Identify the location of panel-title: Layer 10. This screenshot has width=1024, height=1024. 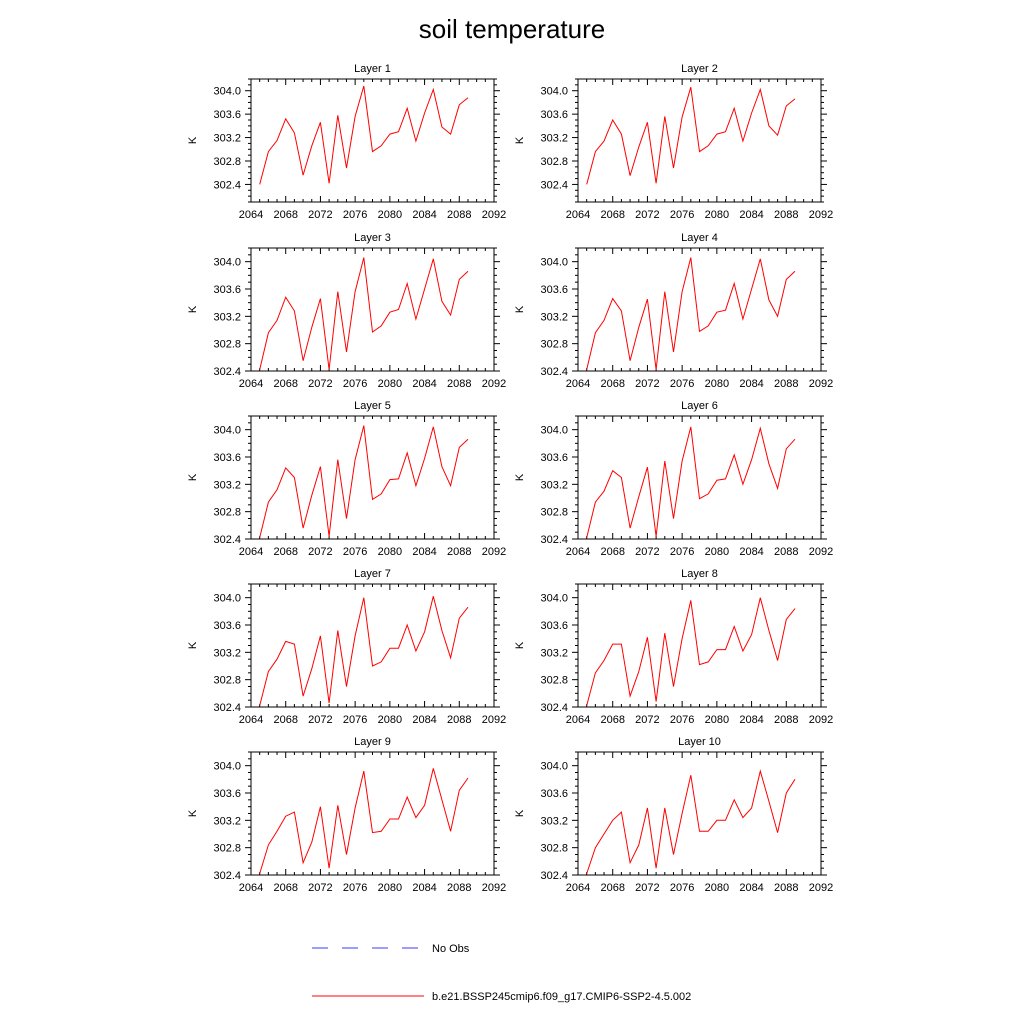
(699, 742).